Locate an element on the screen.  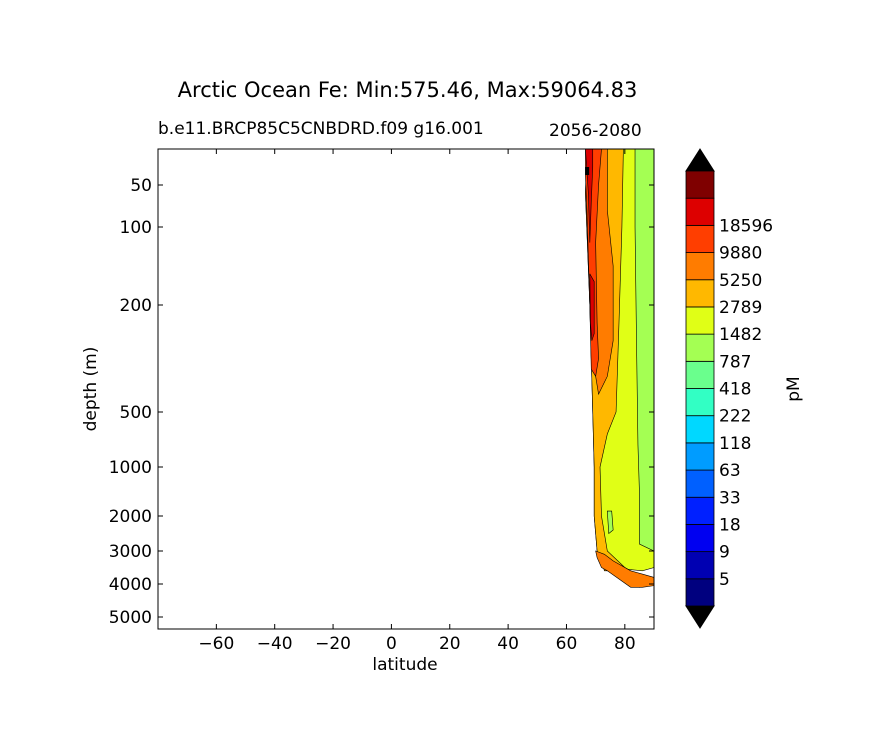
x-tick-label: −20 is located at coordinates (333, 644).